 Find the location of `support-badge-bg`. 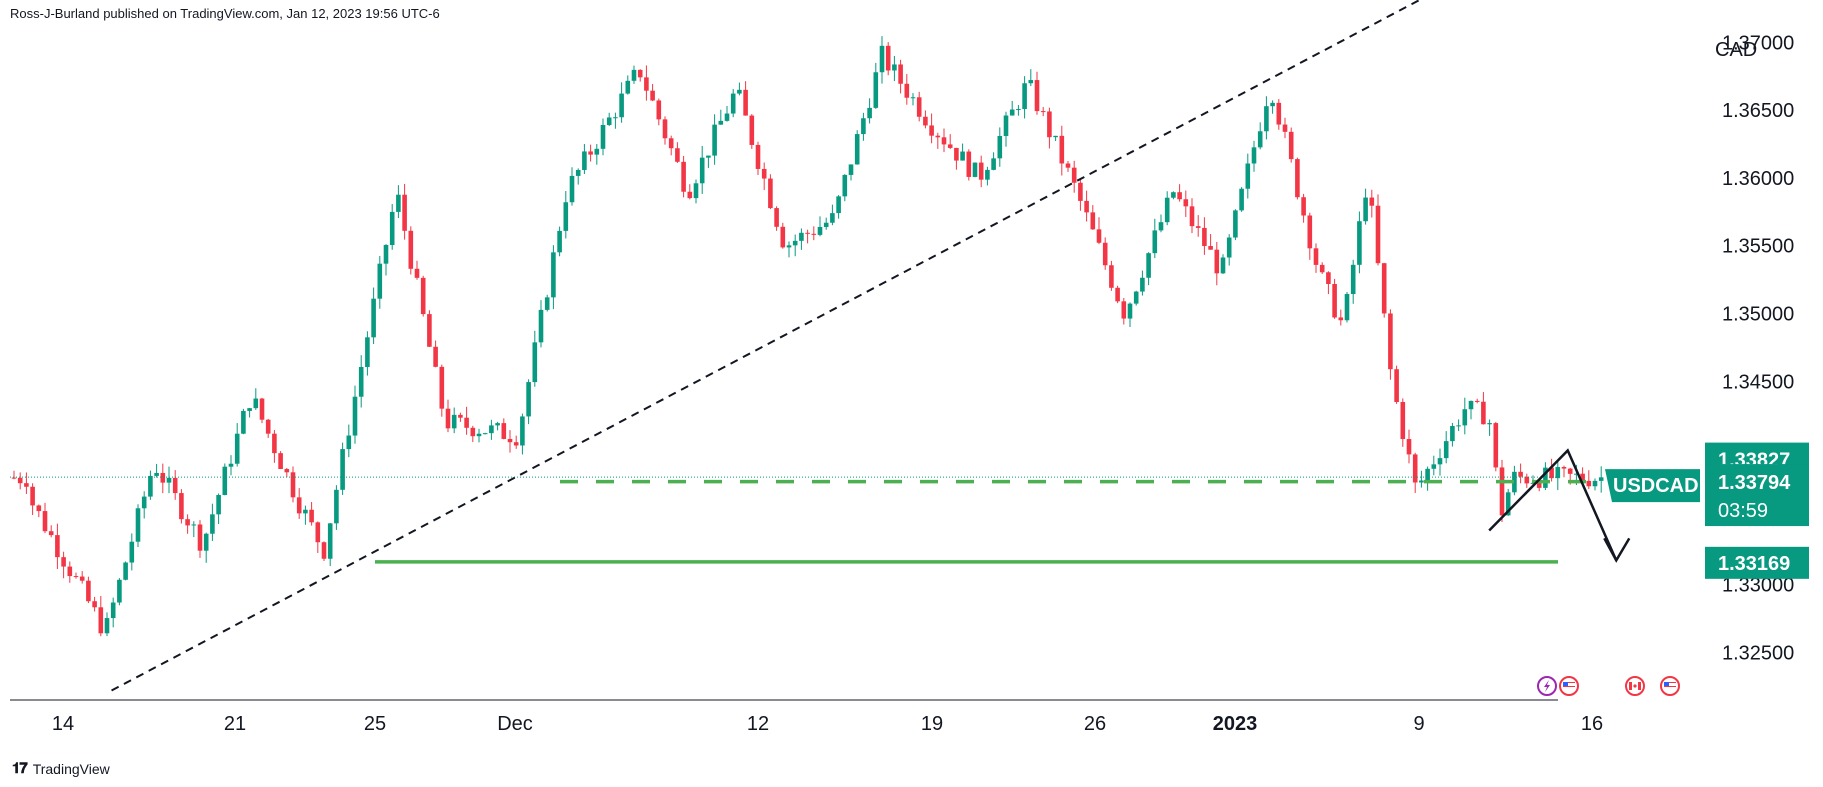

support-badge-bg is located at coordinates (1757, 562).